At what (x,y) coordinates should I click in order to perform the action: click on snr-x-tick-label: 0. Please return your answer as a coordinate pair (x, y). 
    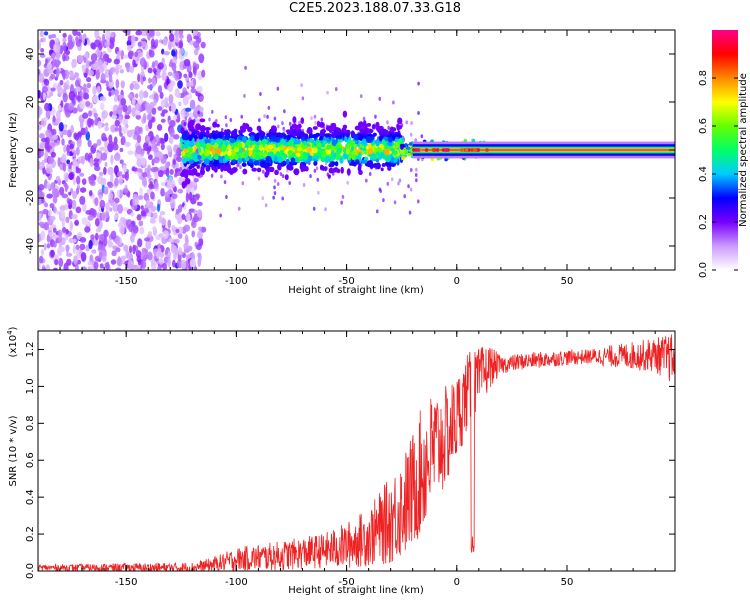
    Looking at the image, I should click on (457, 582).